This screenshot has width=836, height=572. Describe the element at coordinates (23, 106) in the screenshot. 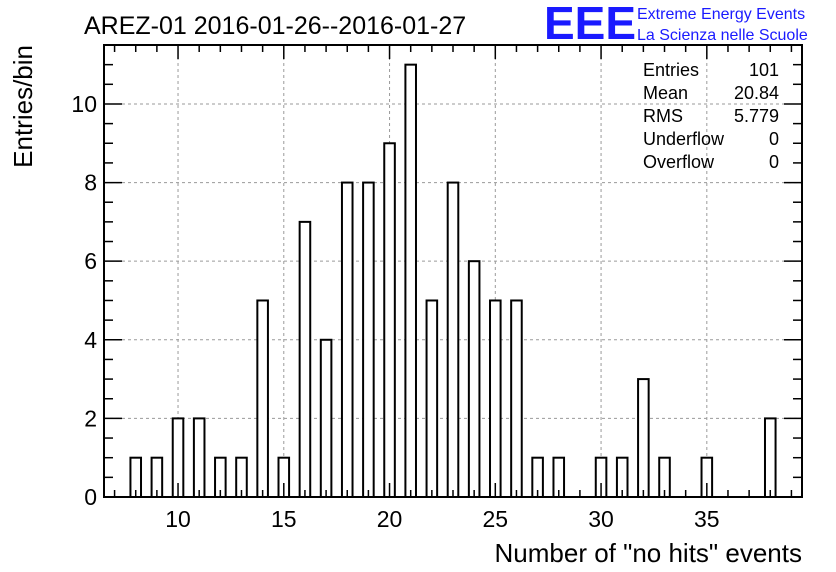

I see `y-axis-label: Entries/bin` at that location.